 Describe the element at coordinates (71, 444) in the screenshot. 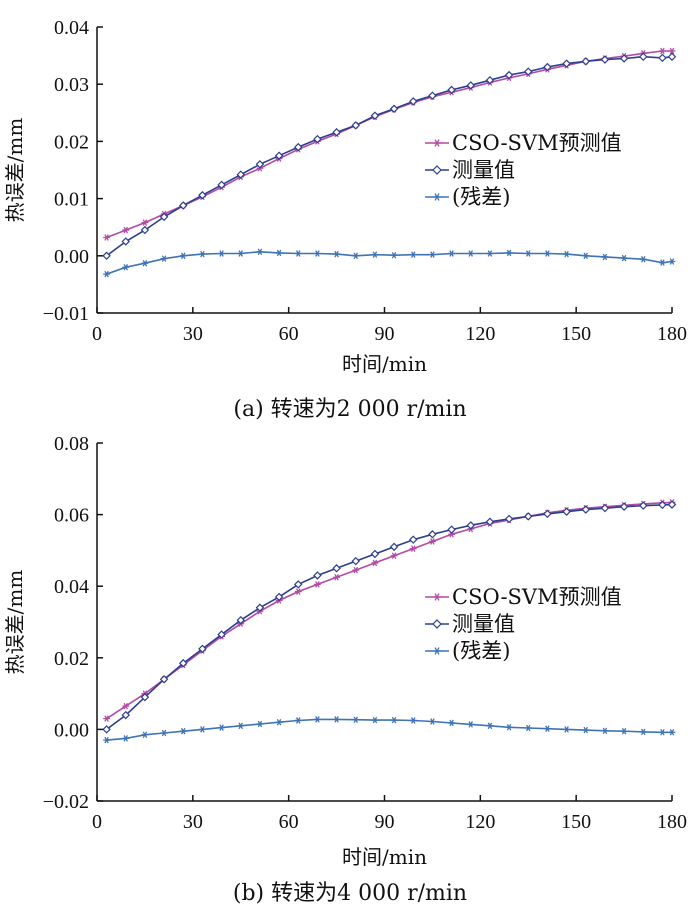

I see `y-tick-label: 0.08` at that location.